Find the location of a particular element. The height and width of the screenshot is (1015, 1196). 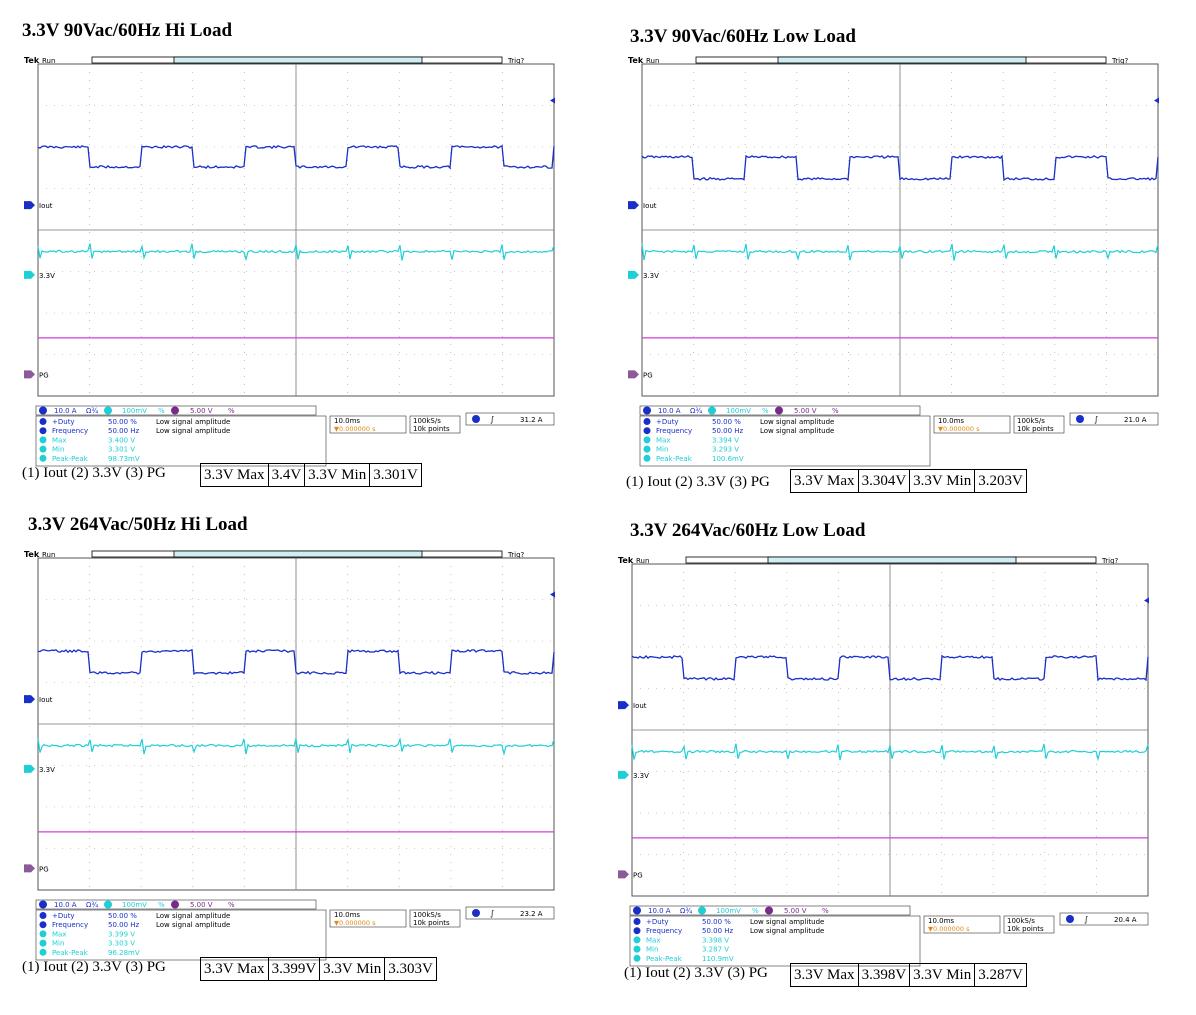

meas-name: Frequency is located at coordinates (674, 431).